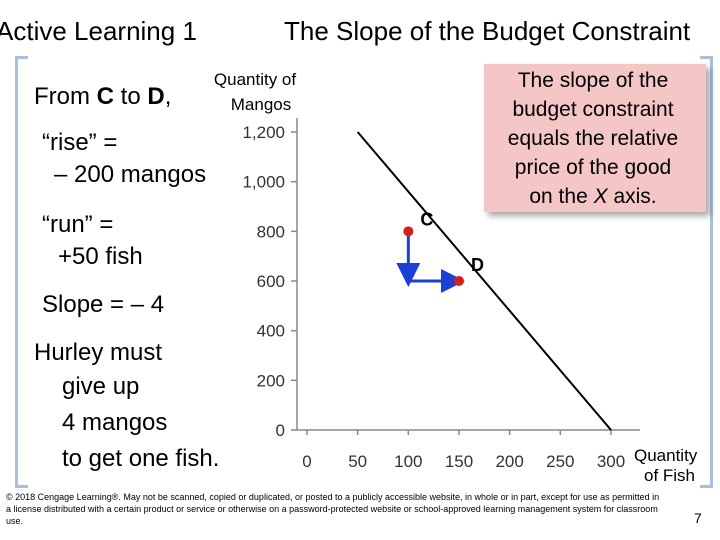 This screenshot has width=720, height=540. I want to click on x-axis-label-line-1: Quantity, so click(666, 455).